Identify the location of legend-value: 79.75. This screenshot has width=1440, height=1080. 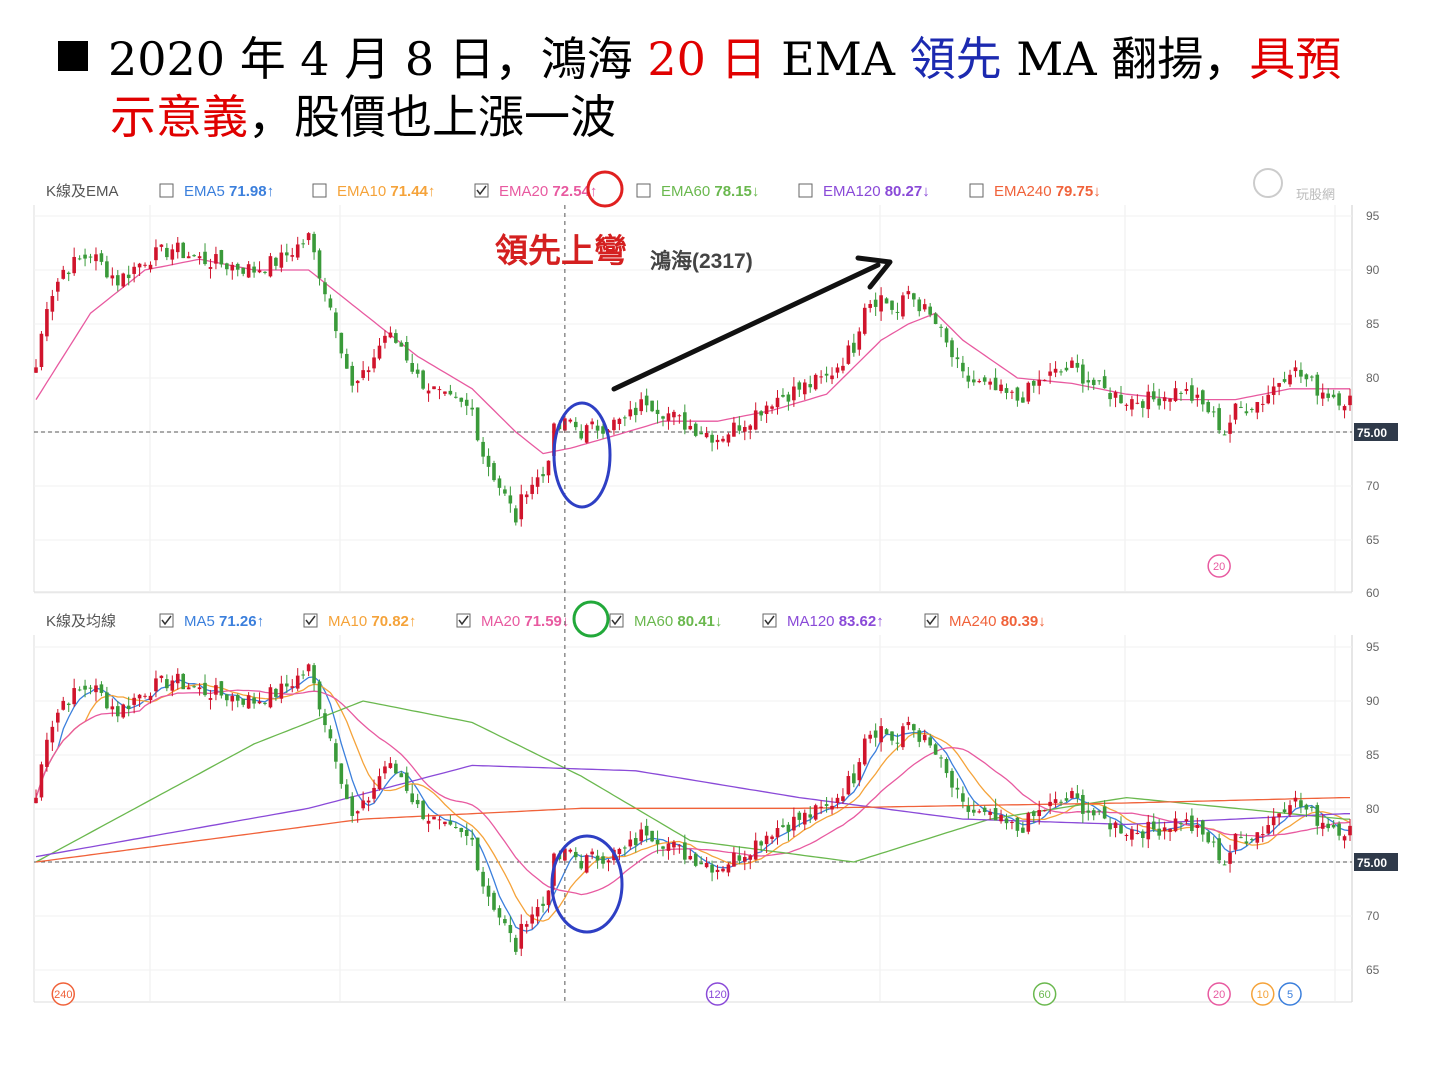
(1075, 191).